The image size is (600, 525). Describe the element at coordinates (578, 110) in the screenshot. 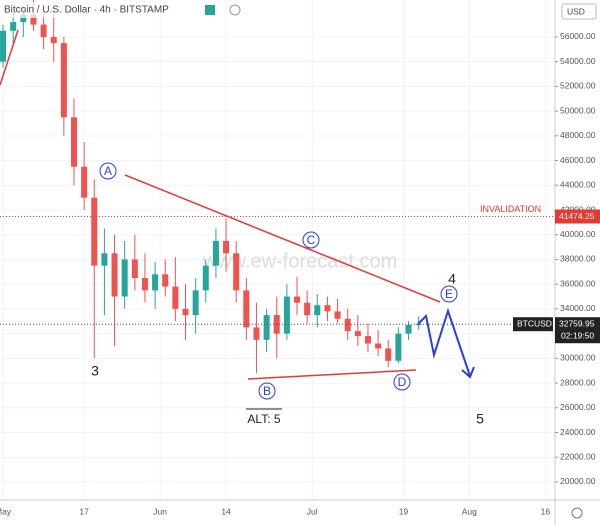

I see `y-tick-label: 50000.00` at that location.